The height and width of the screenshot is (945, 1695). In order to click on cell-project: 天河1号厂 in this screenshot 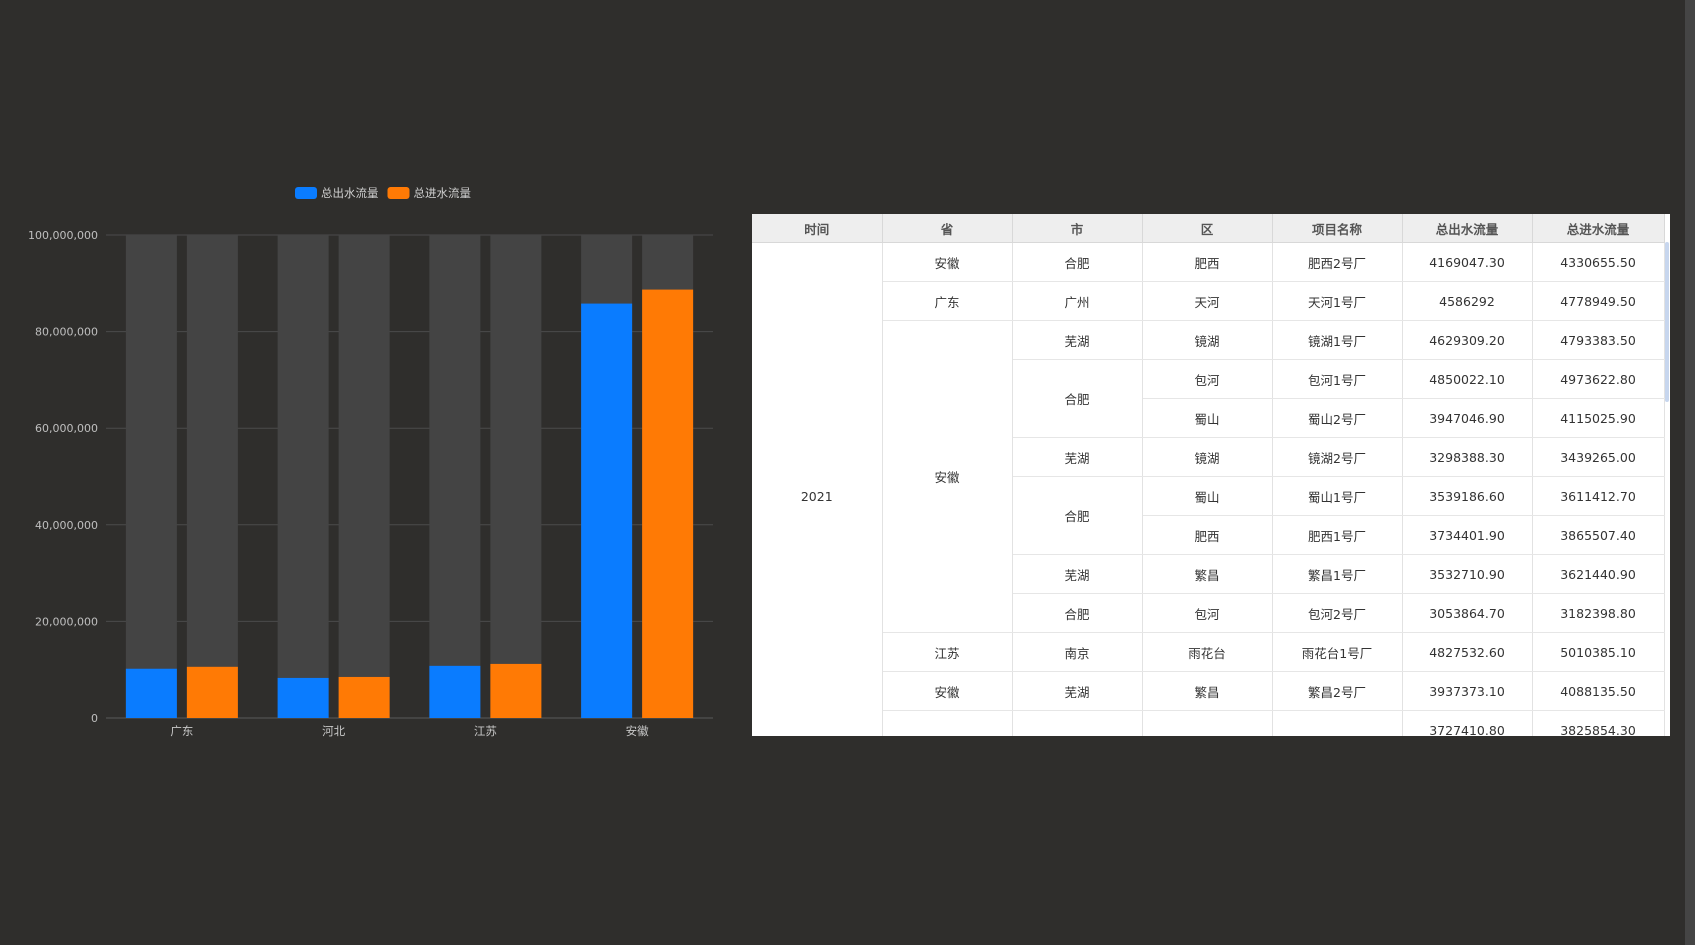, I will do `click(1337, 301)`.